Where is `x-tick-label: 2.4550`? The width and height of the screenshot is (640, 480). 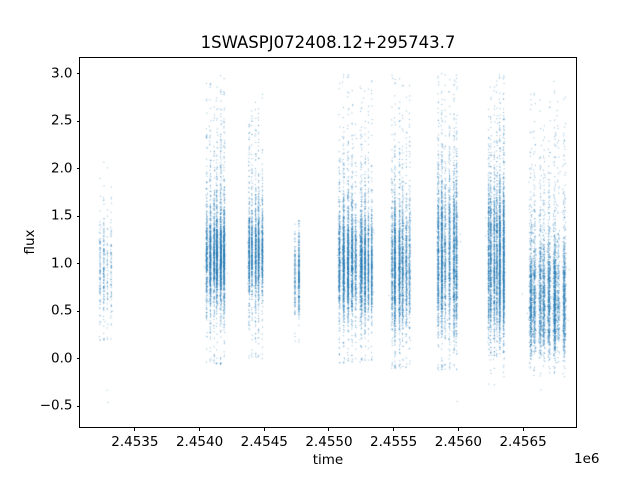
x-tick-label: 2.4550 is located at coordinates (329, 442).